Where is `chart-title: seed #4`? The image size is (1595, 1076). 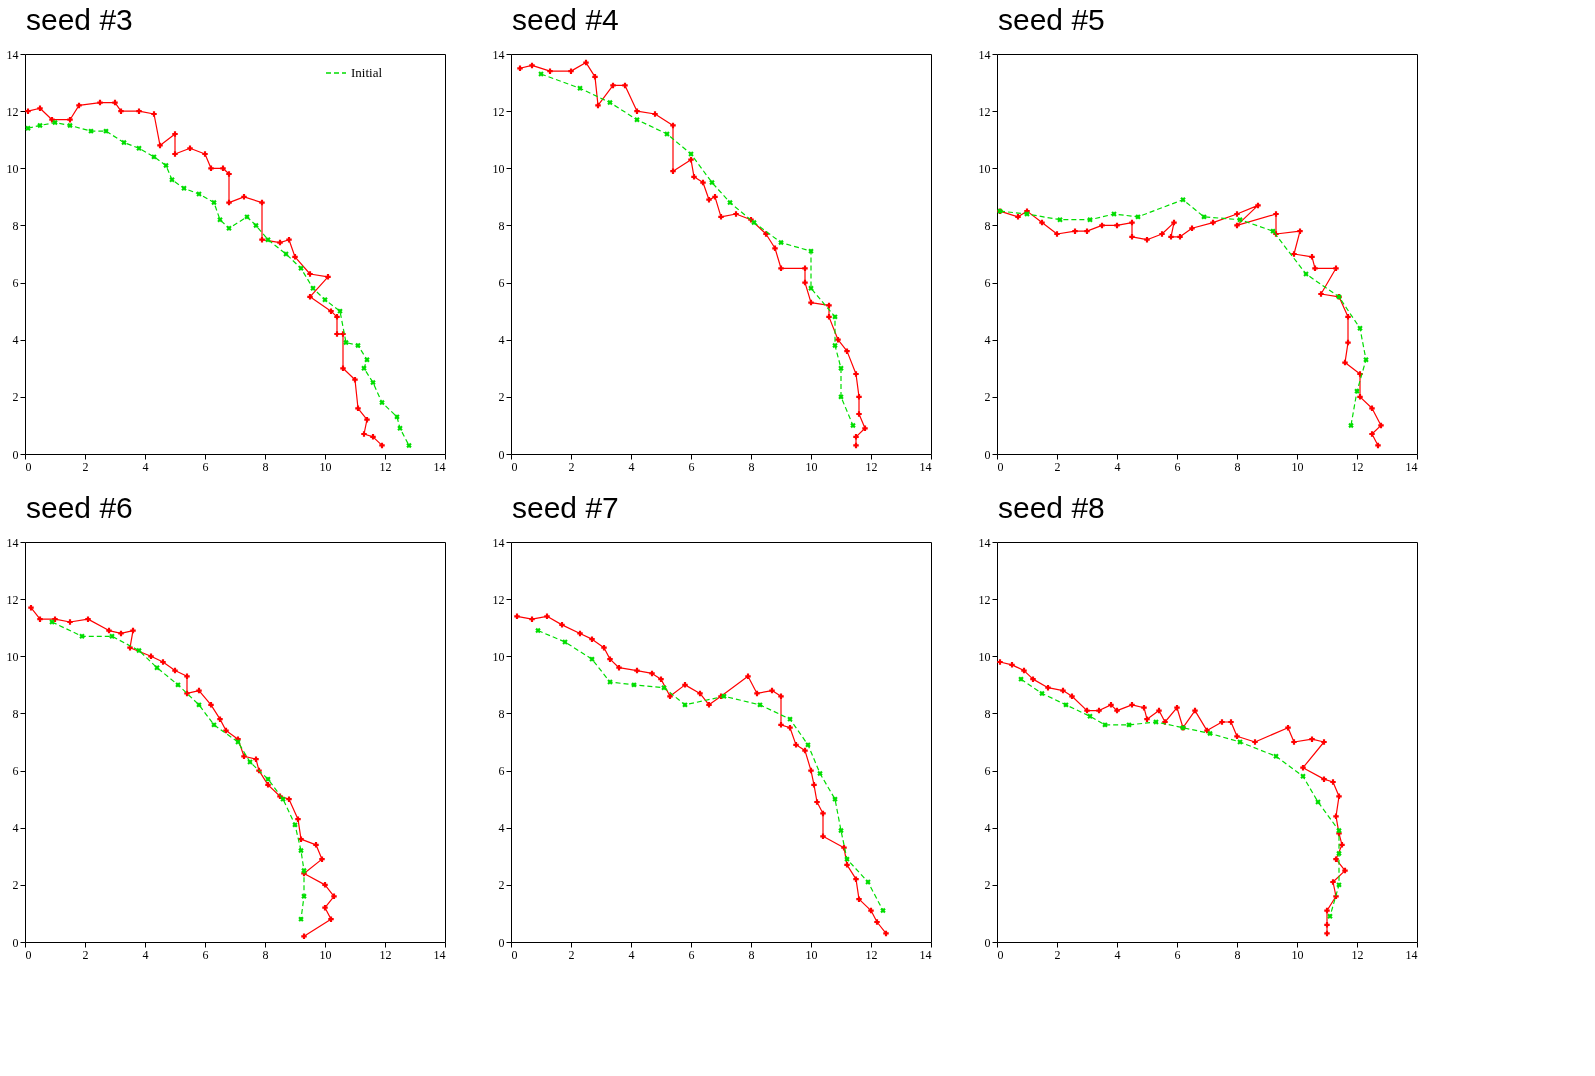
chart-title: seed #4 is located at coordinates (565, 19).